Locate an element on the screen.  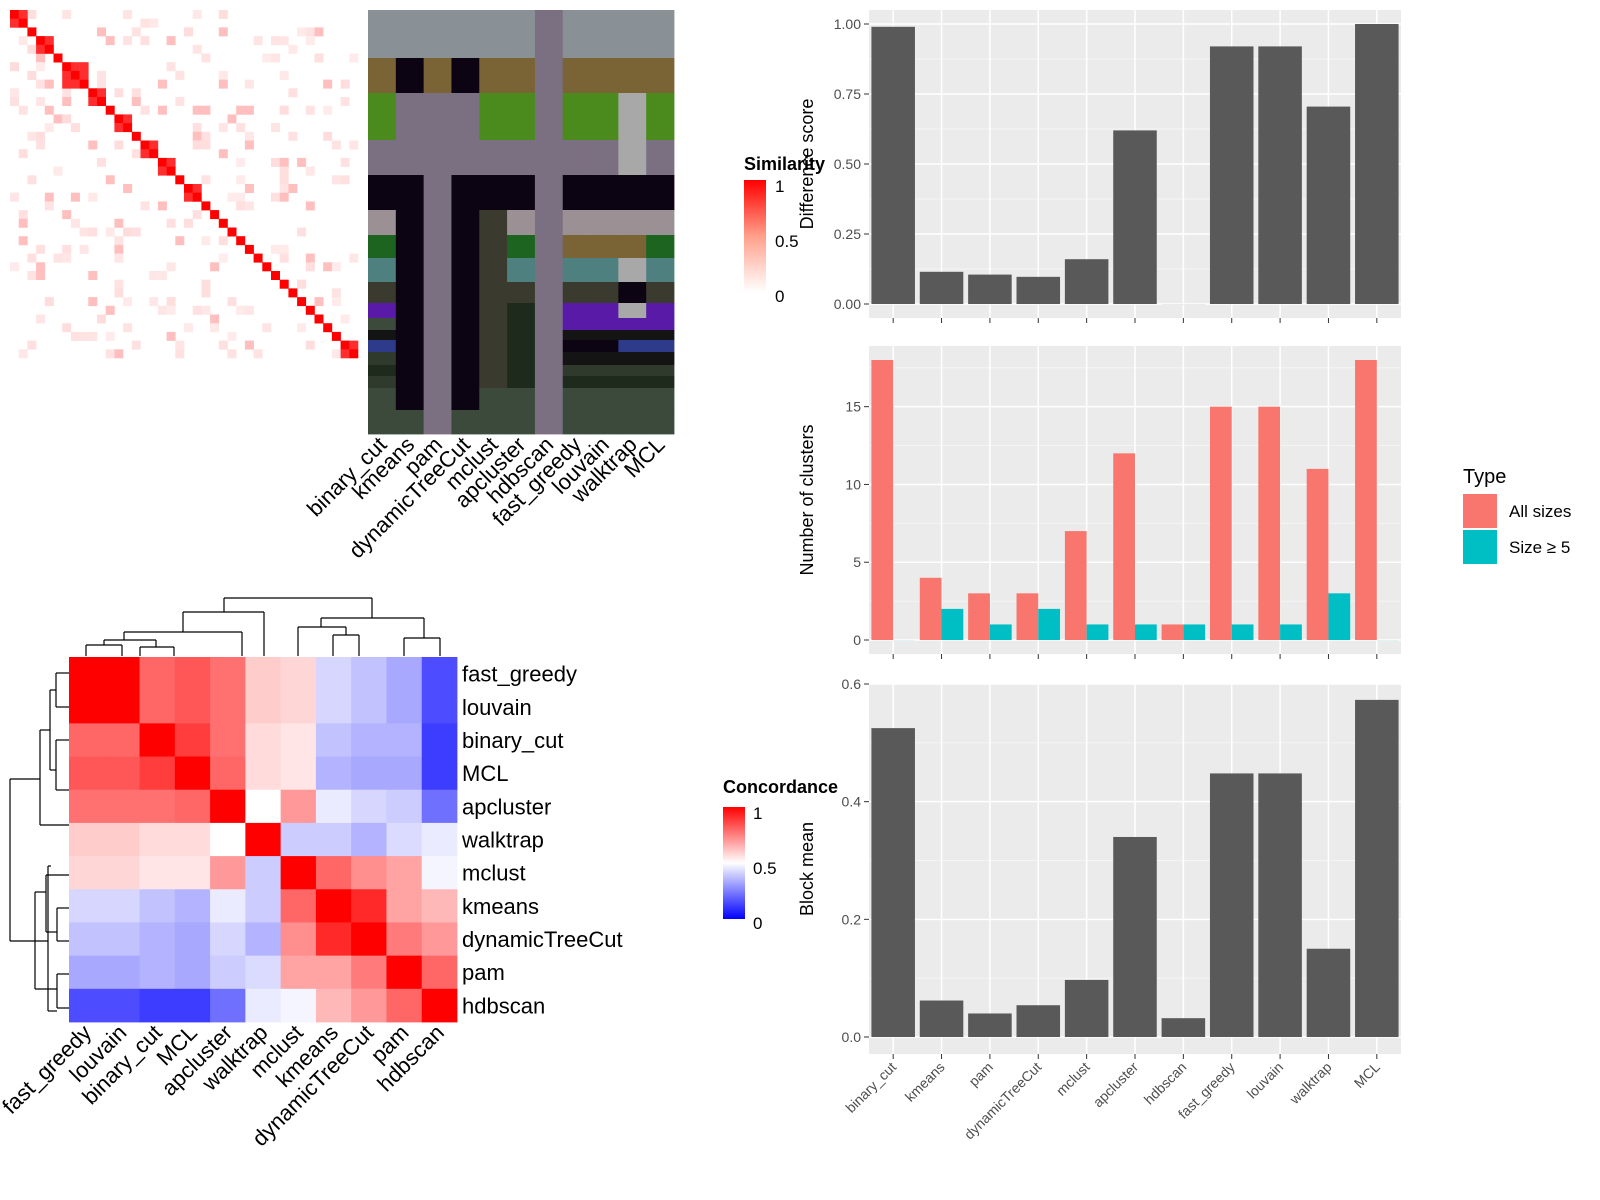
concordance-heatmap is located at coordinates (263, 840).